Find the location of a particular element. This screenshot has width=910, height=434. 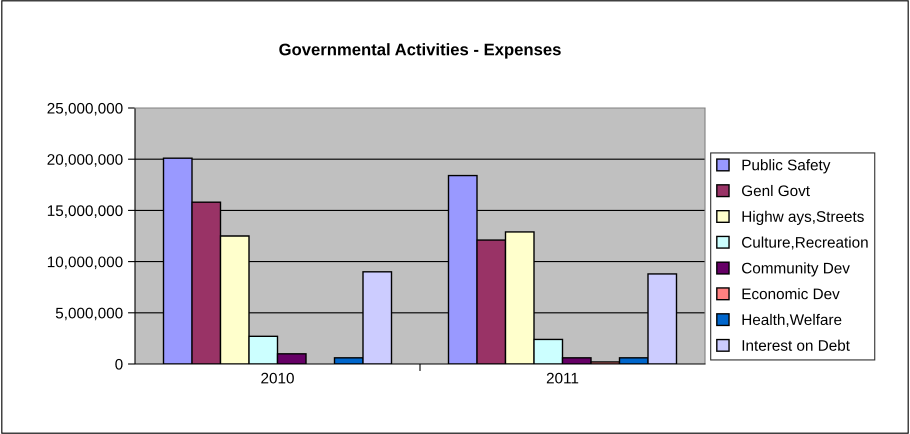

legend-label: Public Safety is located at coordinates (786, 166).